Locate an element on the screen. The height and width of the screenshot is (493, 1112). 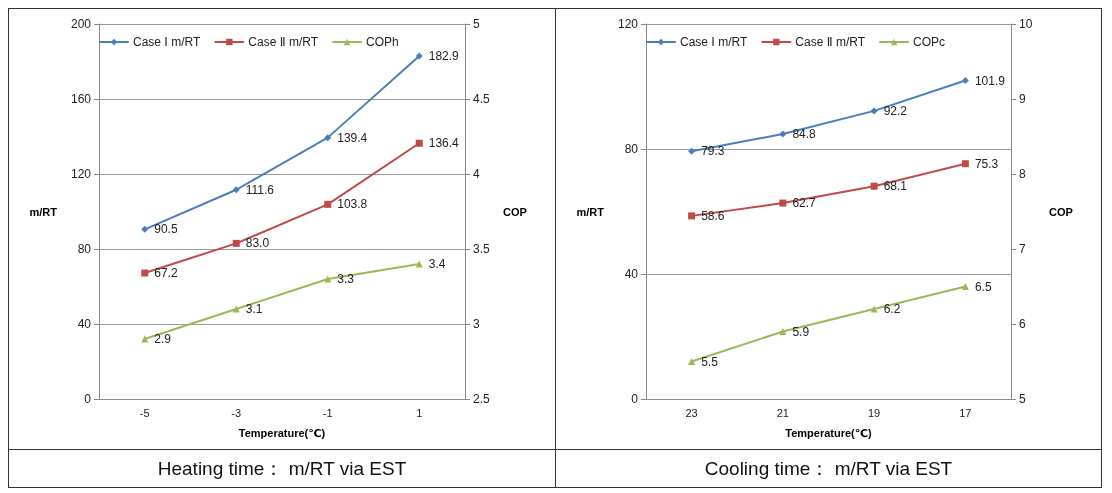
y2-tick-label: 10 is located at coordinates (1026, 24).